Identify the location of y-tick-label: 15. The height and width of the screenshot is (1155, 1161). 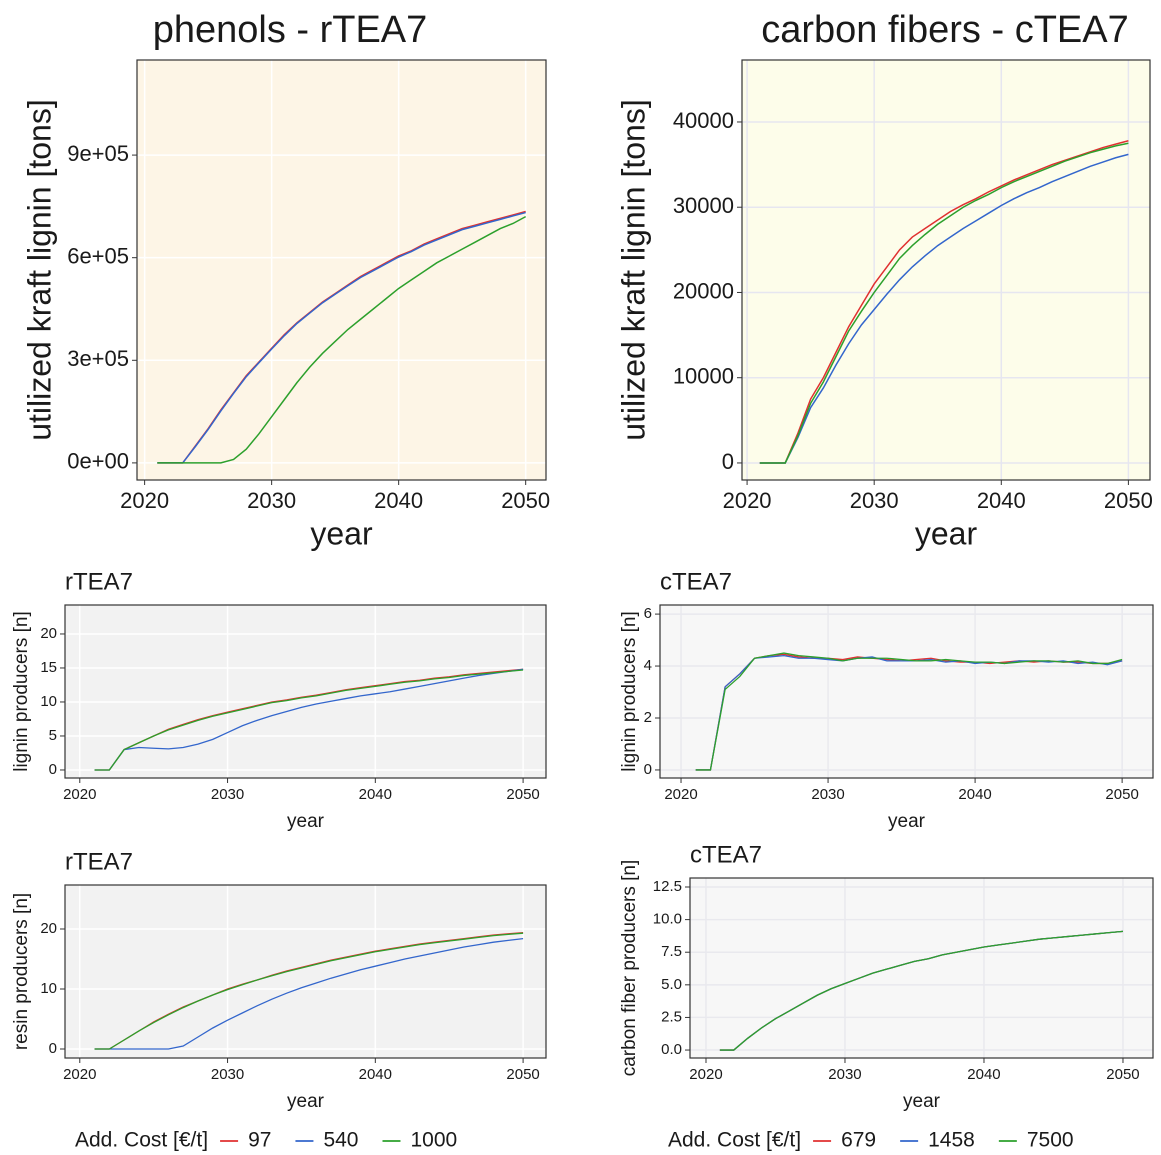
(48, 667).